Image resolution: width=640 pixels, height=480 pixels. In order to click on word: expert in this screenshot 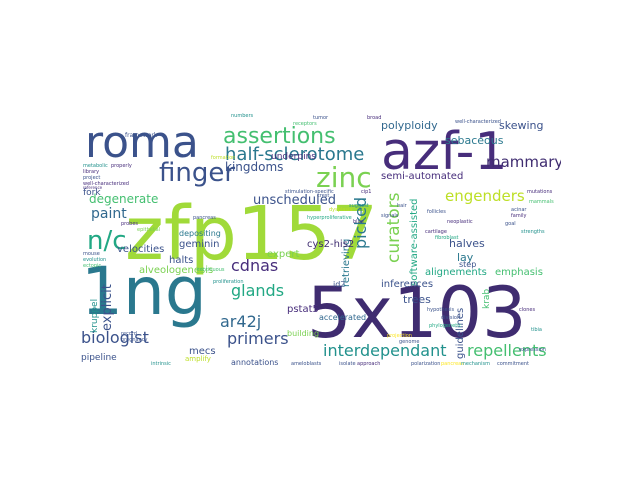, I will do `click(283, 254)`.